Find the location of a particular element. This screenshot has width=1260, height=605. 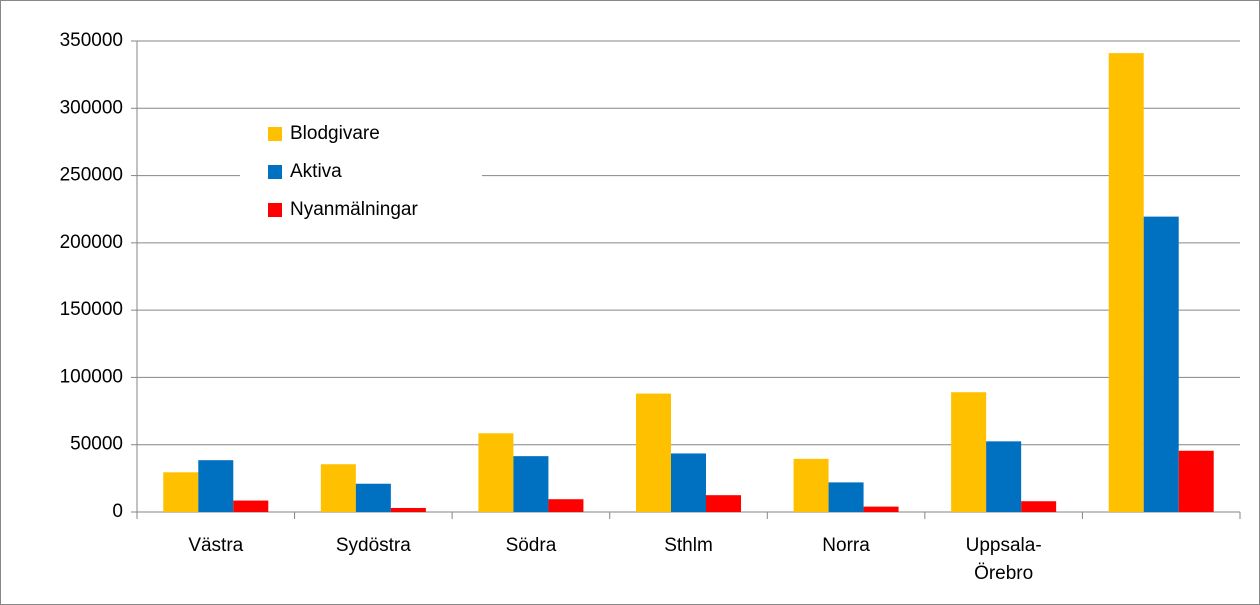

x-tick-label: Södra is located at coordinates (531, 545).